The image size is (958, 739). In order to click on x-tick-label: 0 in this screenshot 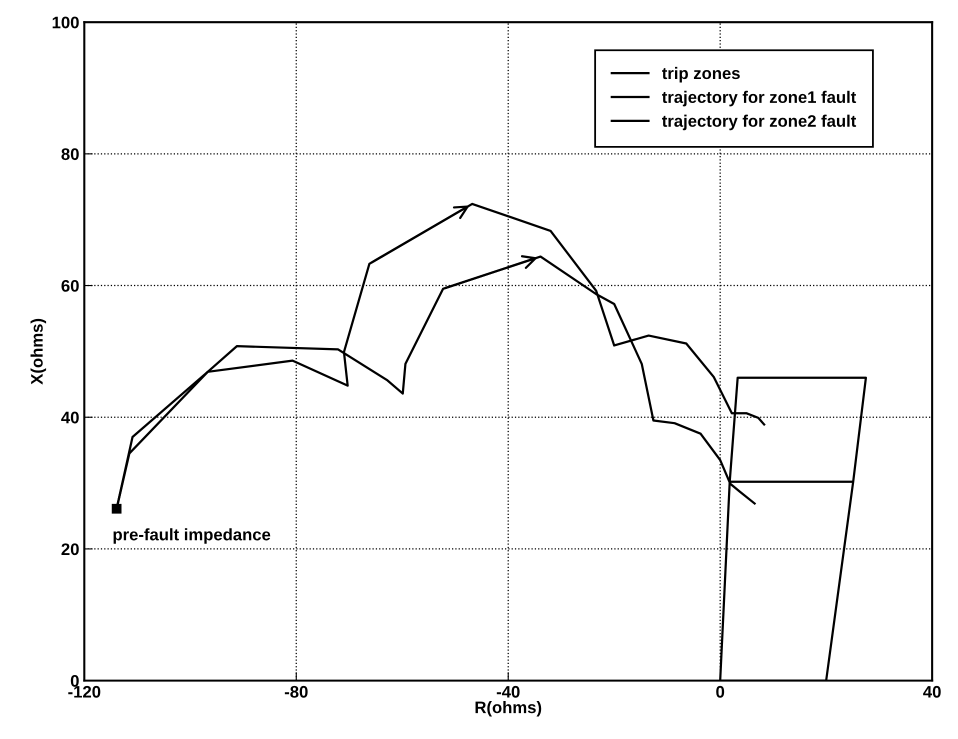, I will do `click(720, 692)`.